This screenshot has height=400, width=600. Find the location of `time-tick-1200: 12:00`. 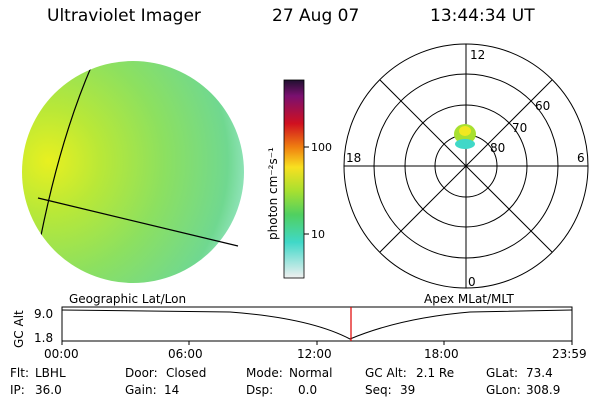

time-tick-1200: 12:00 is located at coordinates (314, 354).